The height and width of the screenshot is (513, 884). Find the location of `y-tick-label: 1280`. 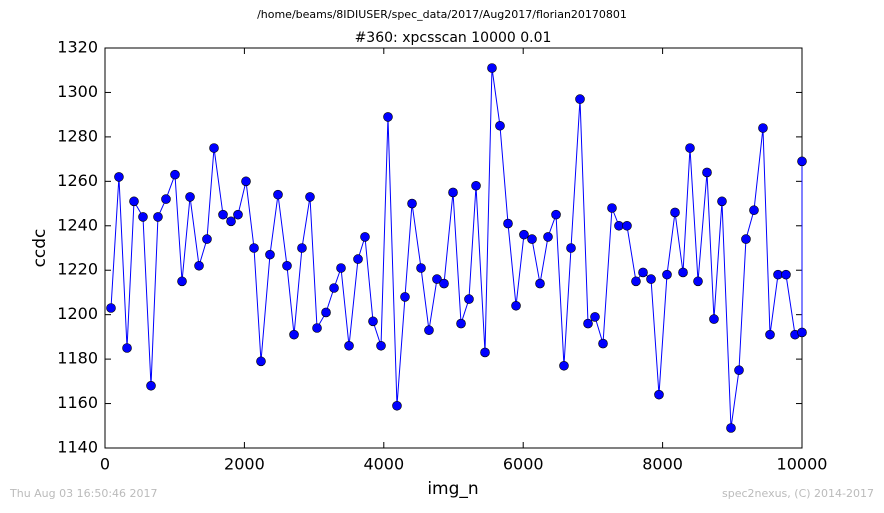

y-tick-label: 1280 is located at coordinates (77, 135).